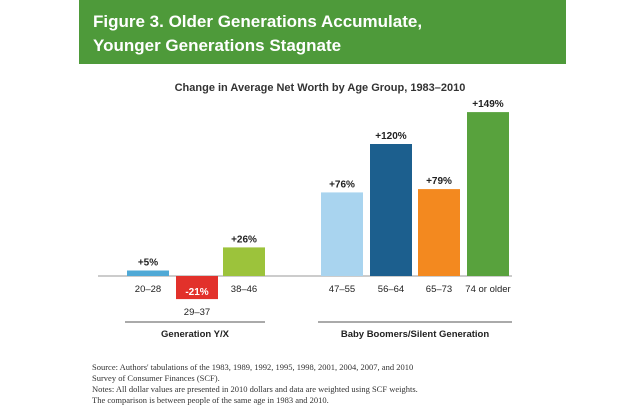 The width and height of the screenshot is (640, 417). I want to click on value-label-7: +149%, so click(488, 104).